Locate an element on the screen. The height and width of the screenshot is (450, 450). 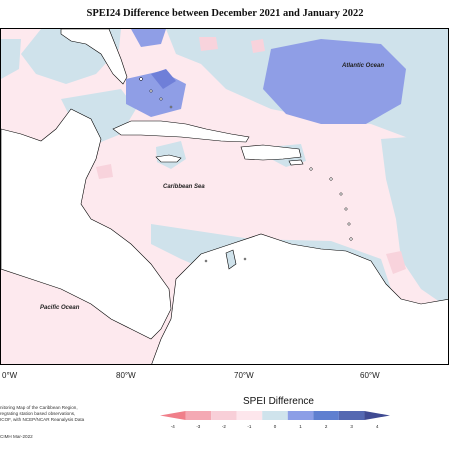
caribbean-sea-label: Caribbean Sea is located at coordinates (184, 187).